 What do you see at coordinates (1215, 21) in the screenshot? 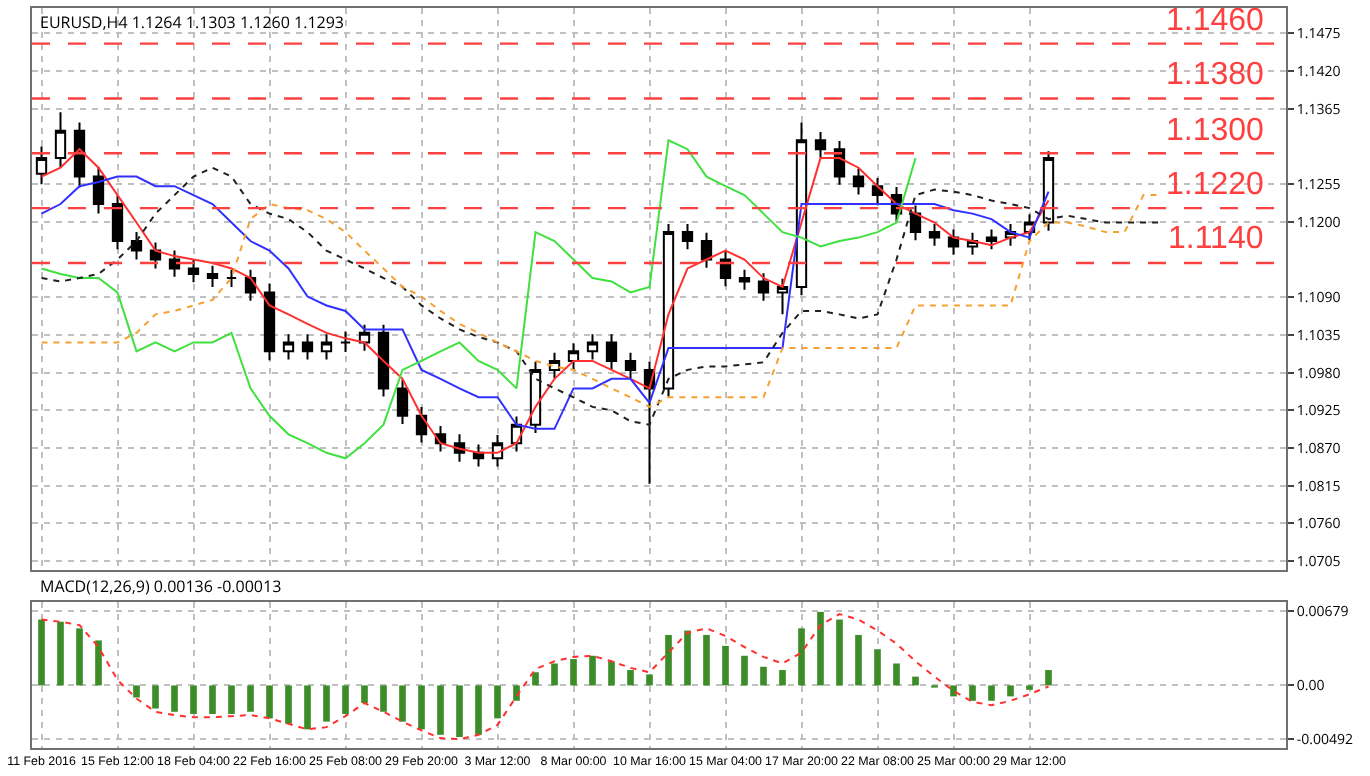
I see `ref-line-label: 1.1460` at bounding box center [1215, 21].